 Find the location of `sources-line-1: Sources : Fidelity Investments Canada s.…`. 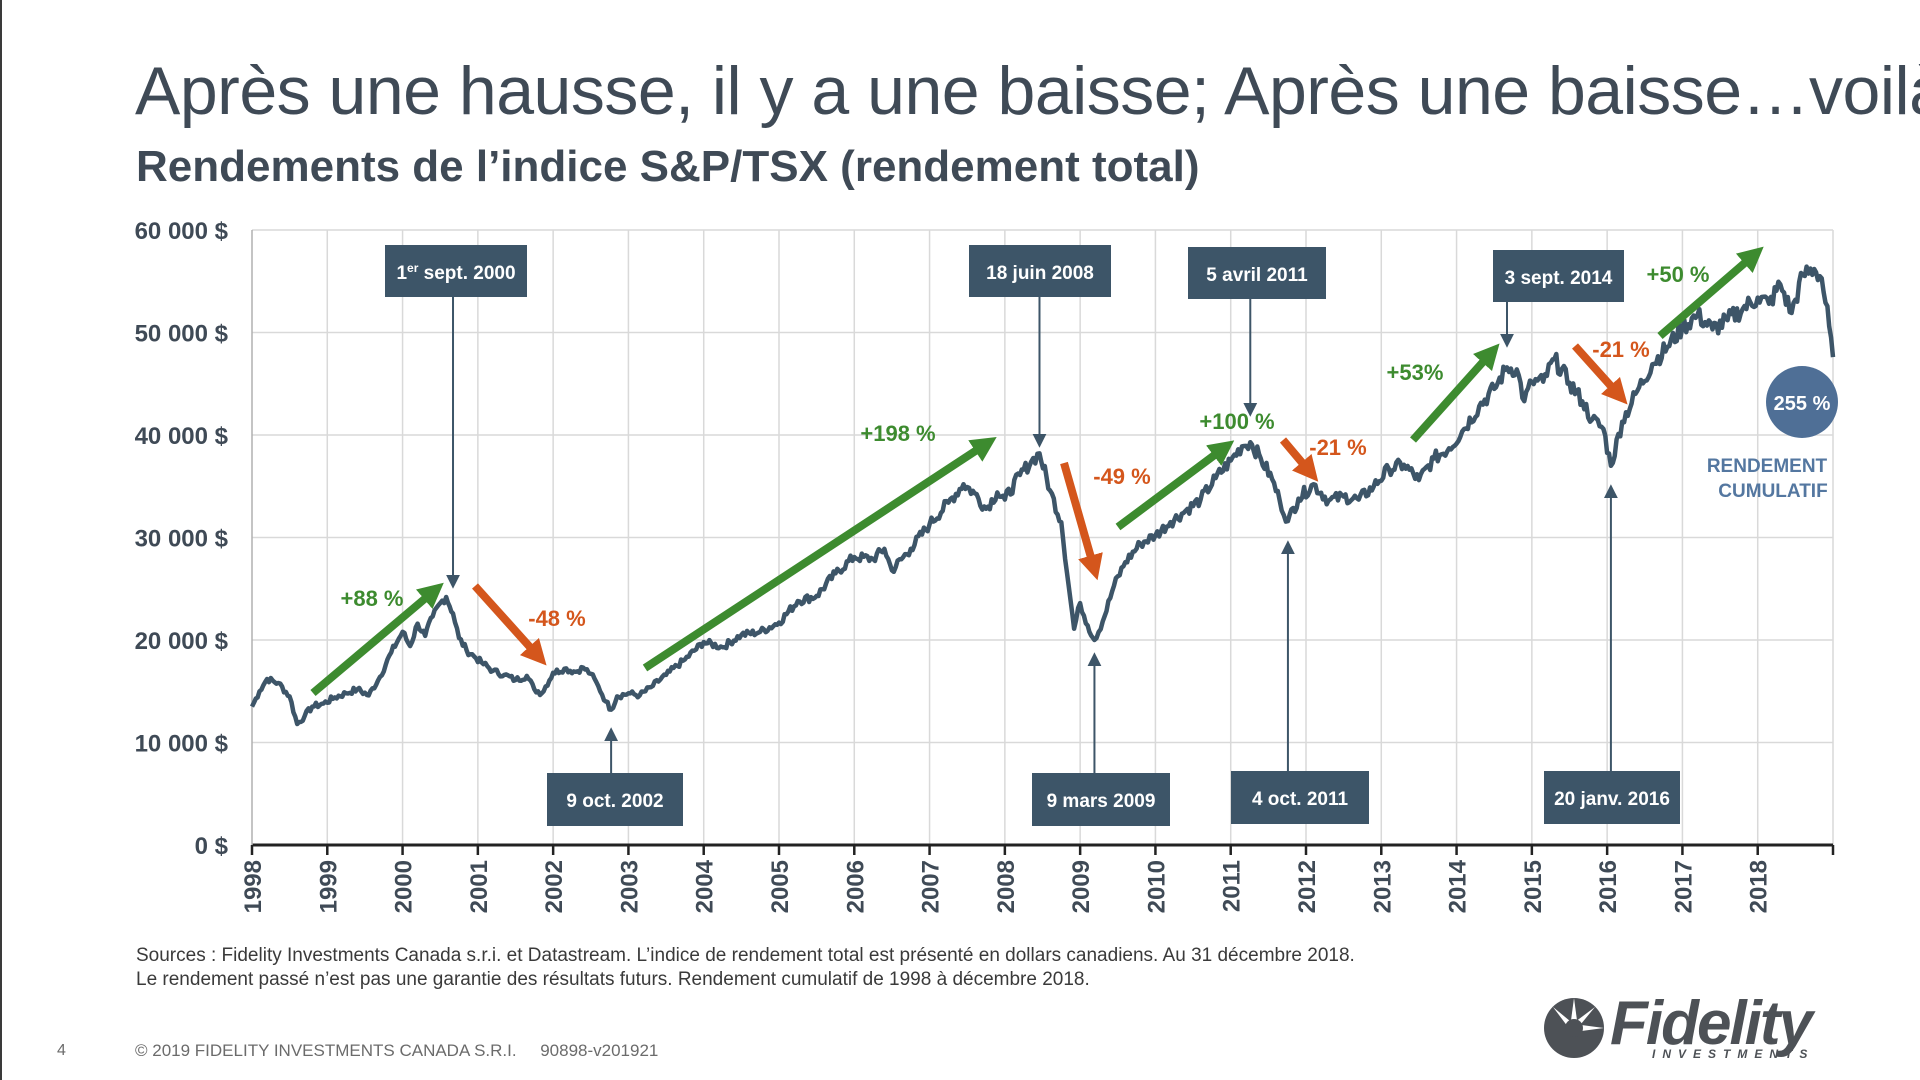

sources-line-1: Sources : Fidelity Investments Canada s.… is located at coordinates (745, 955).